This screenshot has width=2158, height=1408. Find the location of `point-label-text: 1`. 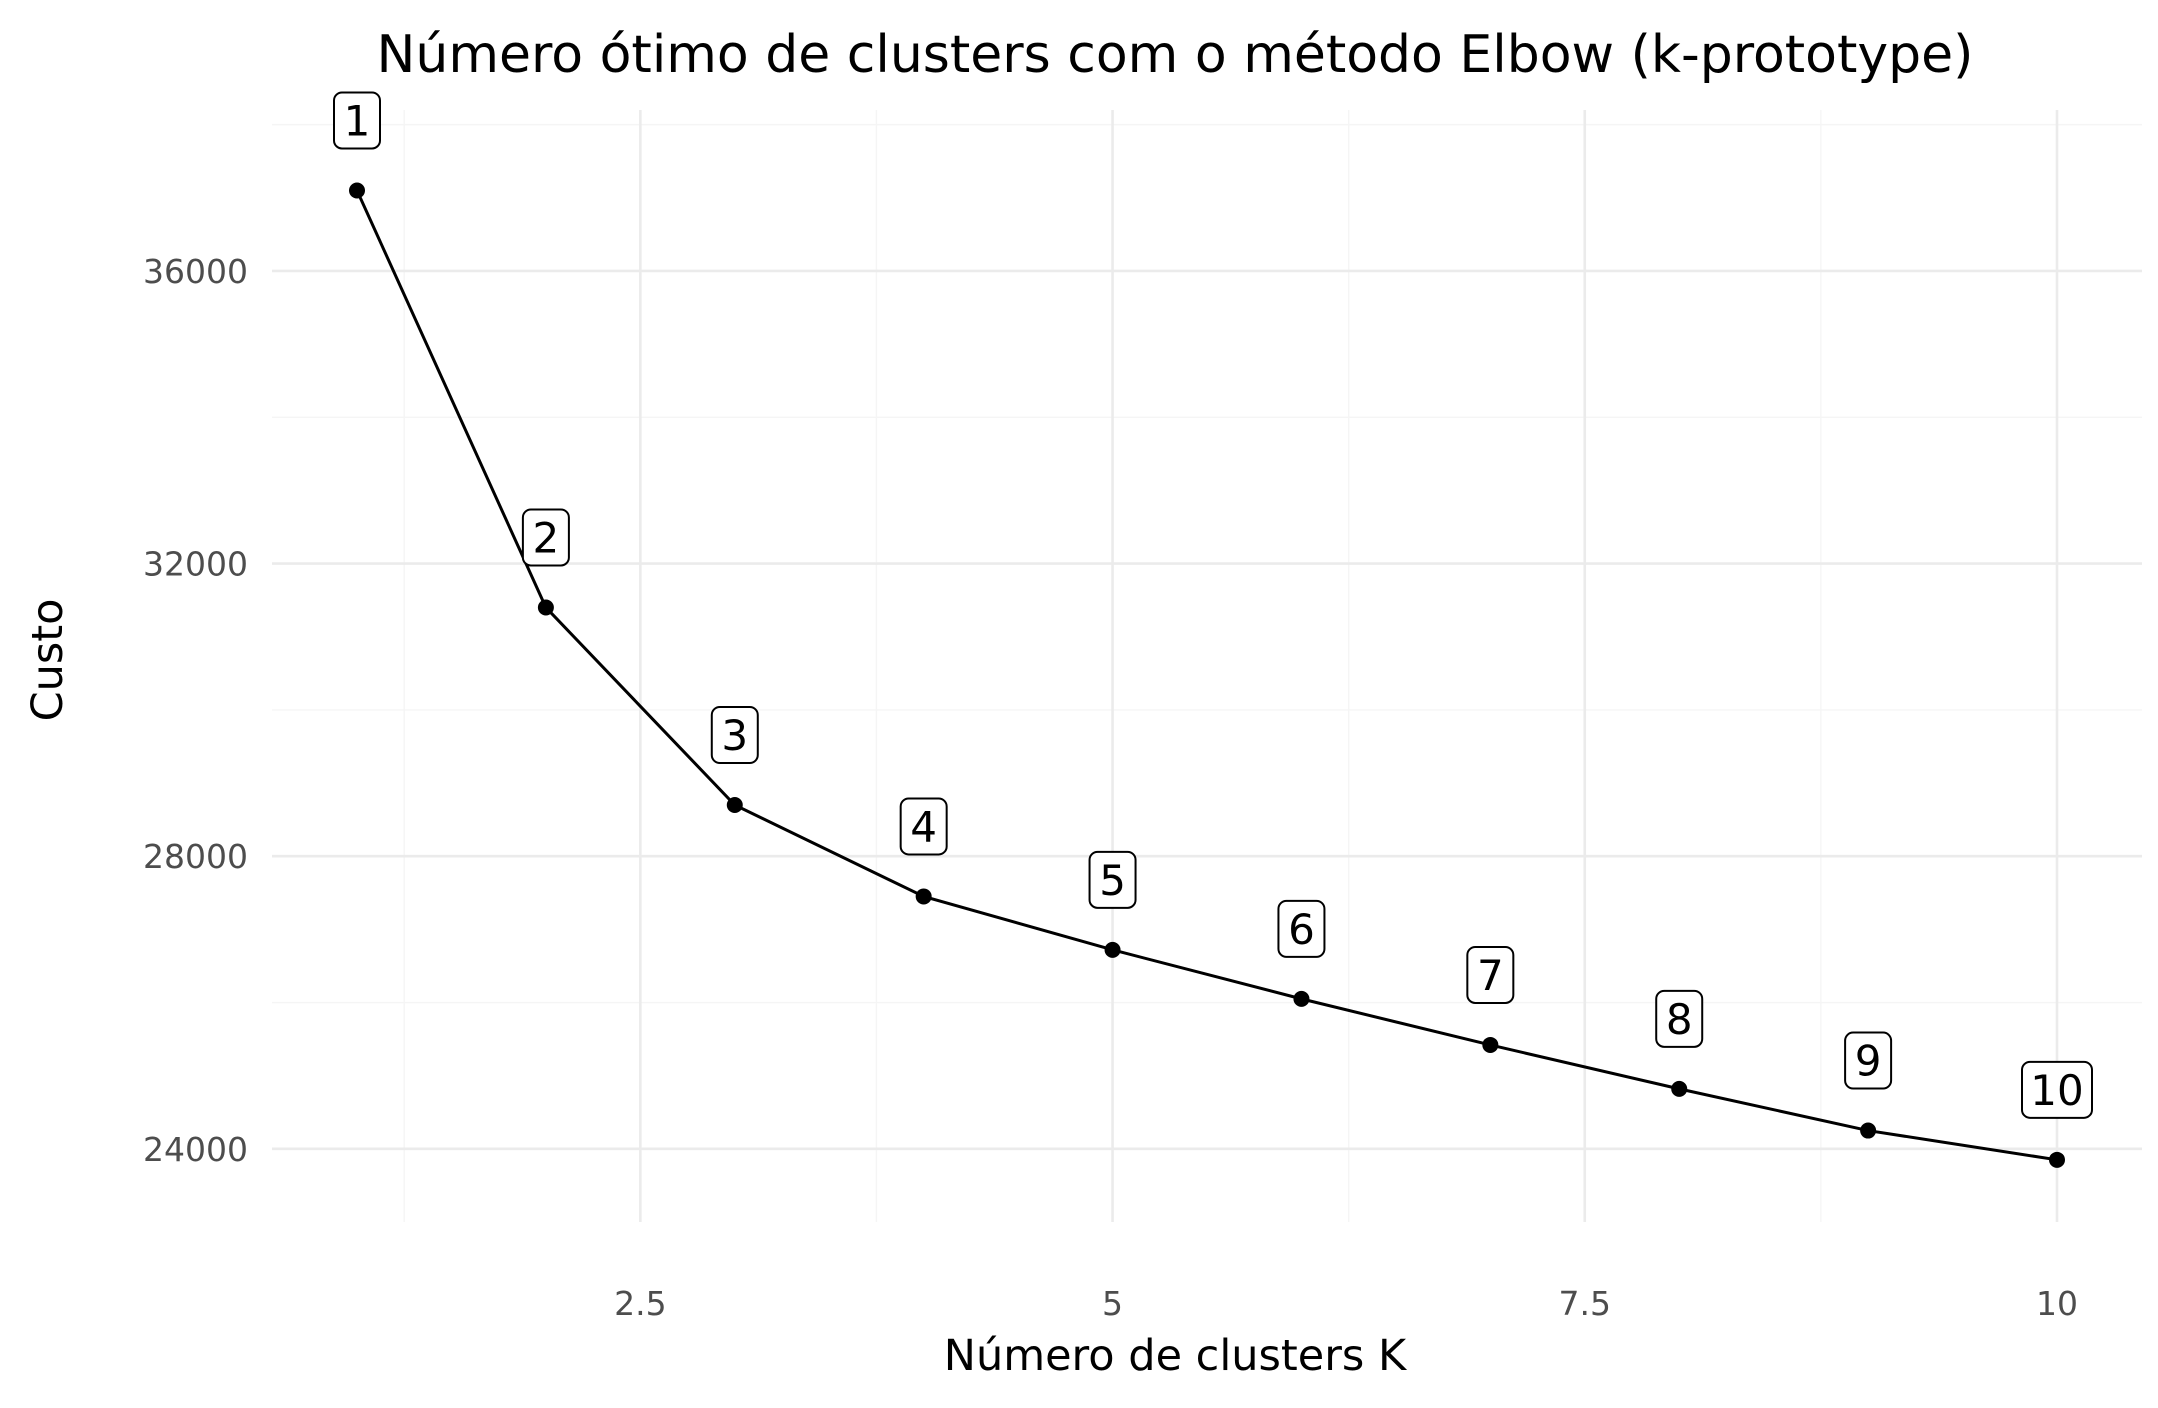

point-label-text: 1 is located at coordinates (357, 120).